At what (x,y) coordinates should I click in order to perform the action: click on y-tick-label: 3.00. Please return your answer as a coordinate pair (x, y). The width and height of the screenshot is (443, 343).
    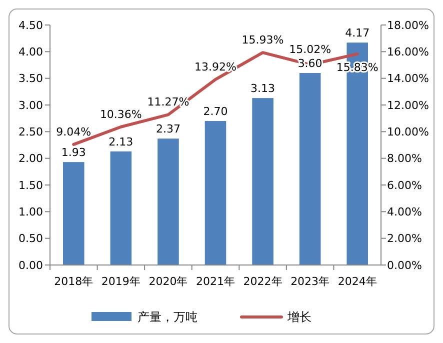
    Looking at the image, I should click on (30, 105).